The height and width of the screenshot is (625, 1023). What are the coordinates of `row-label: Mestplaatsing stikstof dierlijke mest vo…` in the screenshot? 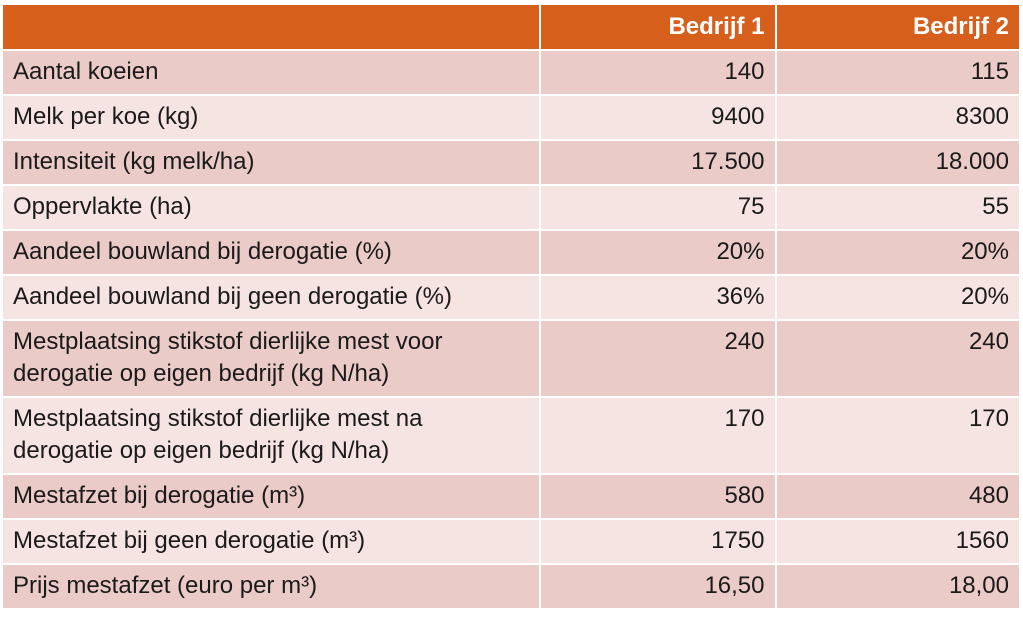 It's located at (271, 358).